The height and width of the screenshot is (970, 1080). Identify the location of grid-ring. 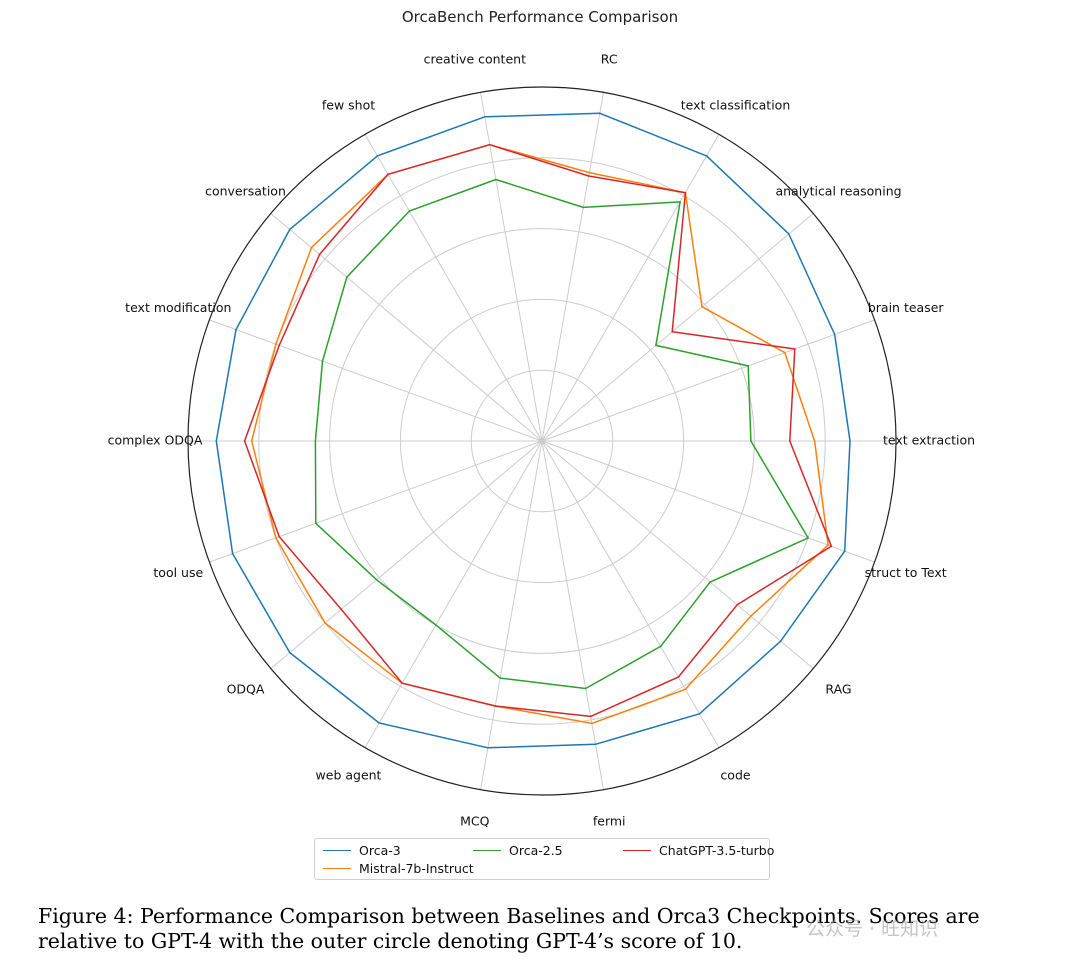
(542, 441).